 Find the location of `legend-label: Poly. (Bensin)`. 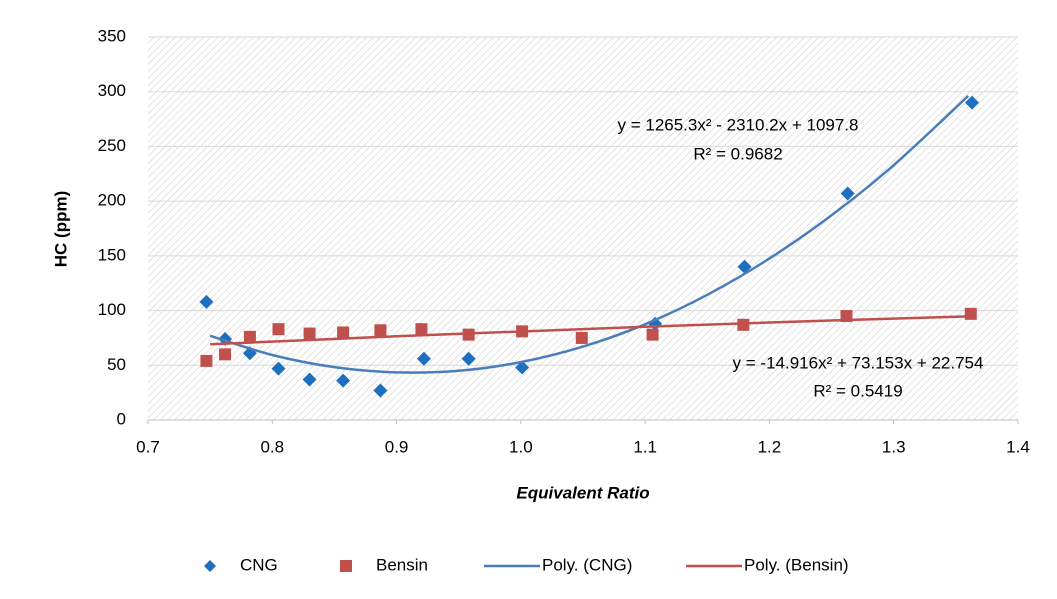

legend-label: Poly. (Bensin) is located at coordinates (796, 564).